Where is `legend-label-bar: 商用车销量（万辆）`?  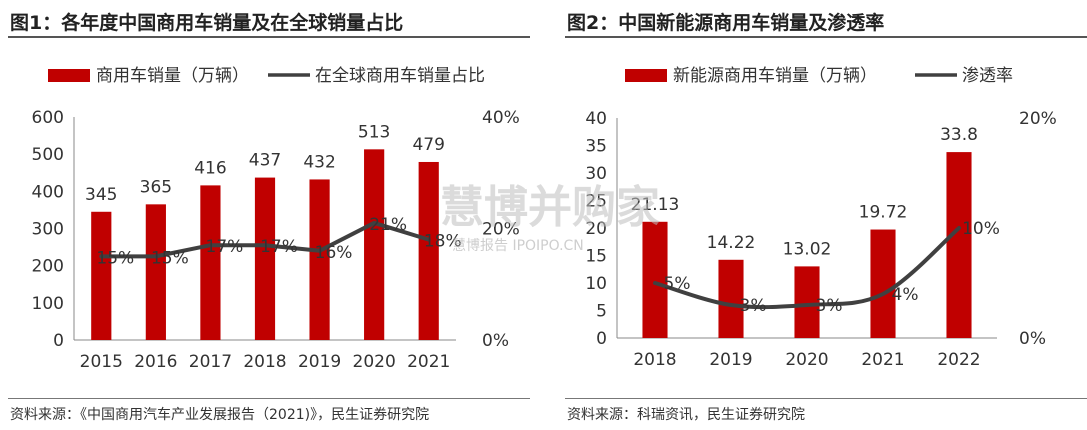
legend-label-bar: 商用车销量（万辆） is located at coordinates (172, 76).